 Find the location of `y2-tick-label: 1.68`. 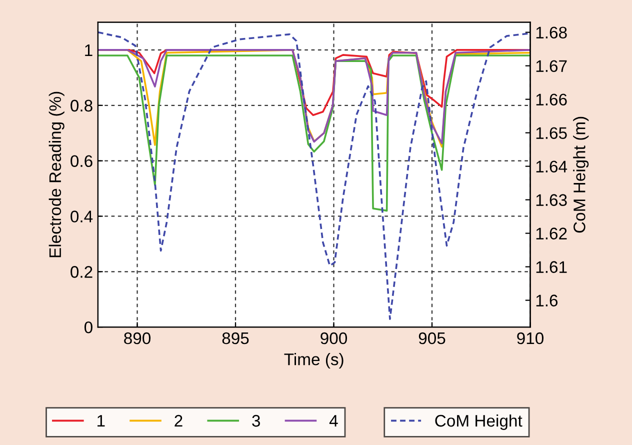

y2-tick-label: 1.68 is located at coordinates (551, 32).